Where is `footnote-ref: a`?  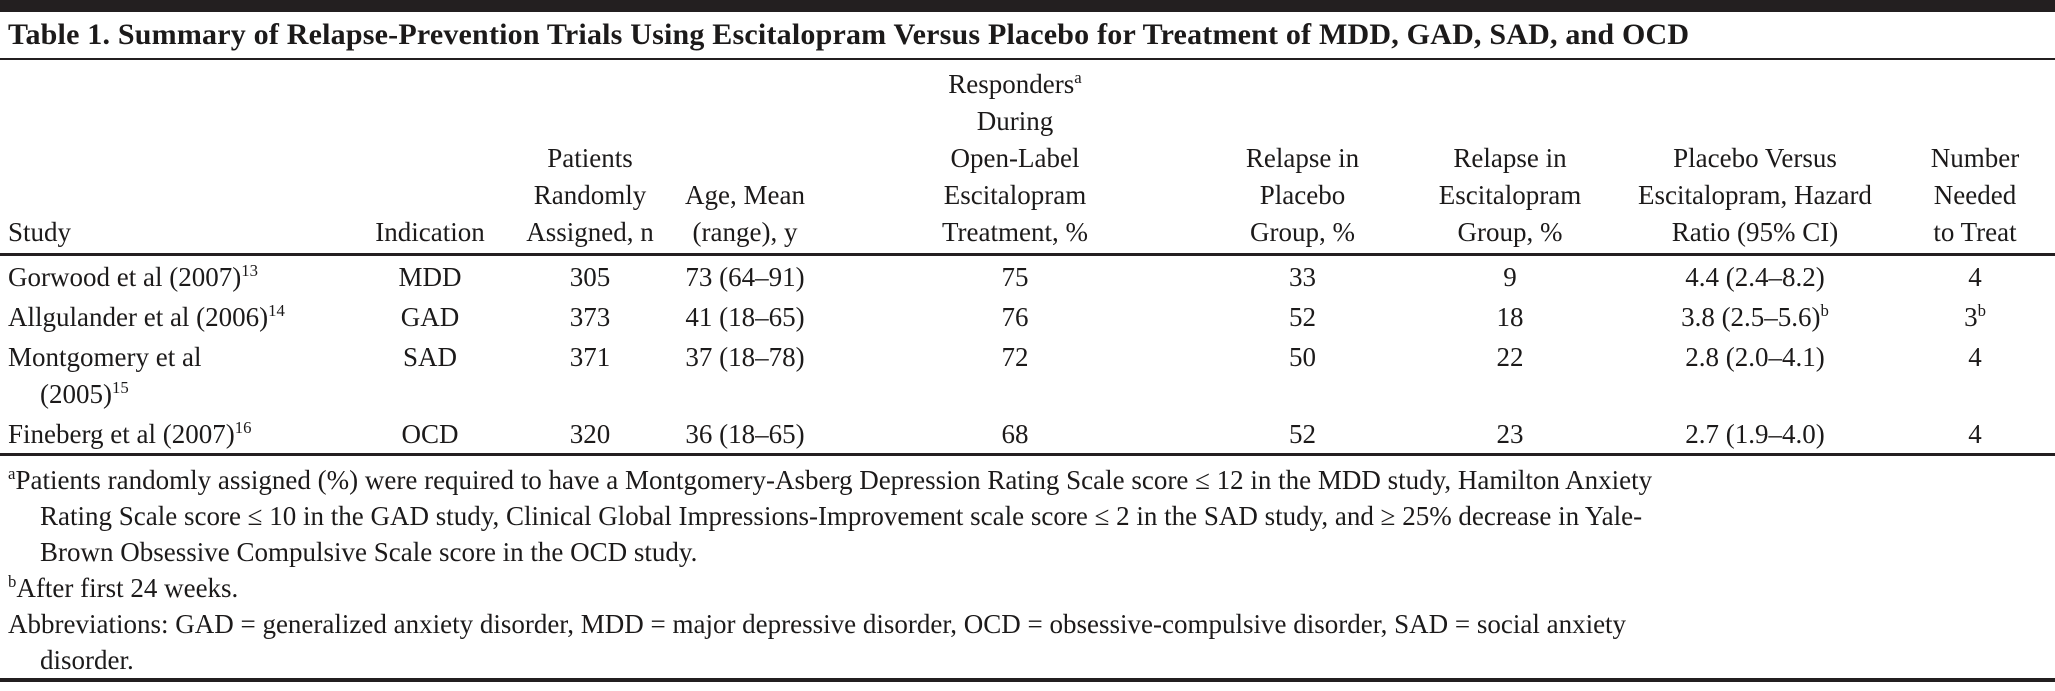 footnote-ref: a is located at coordinates (1078, 77).